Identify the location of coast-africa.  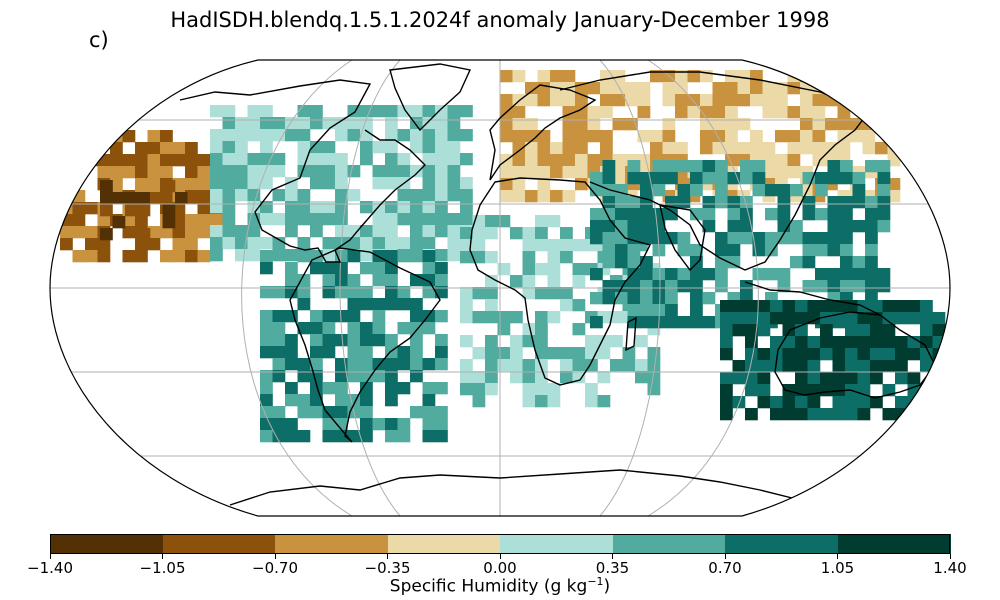
(560, 281).